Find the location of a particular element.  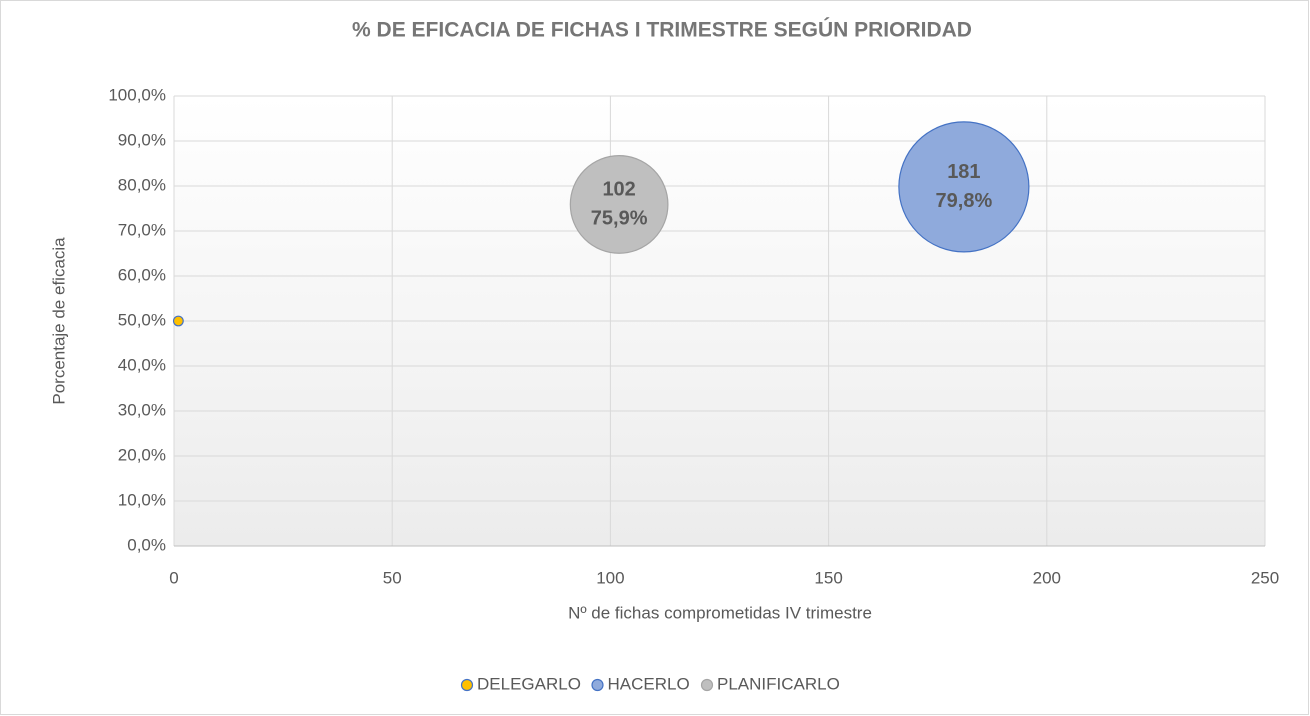

y-tick-label: 10,0% is located at coordinates (142, 499).